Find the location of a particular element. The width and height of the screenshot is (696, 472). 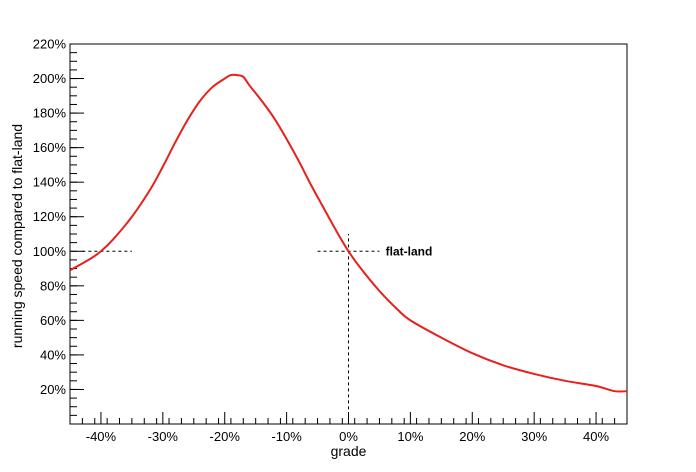

x-tick-label: -10% is located at coordinates (286, 436).